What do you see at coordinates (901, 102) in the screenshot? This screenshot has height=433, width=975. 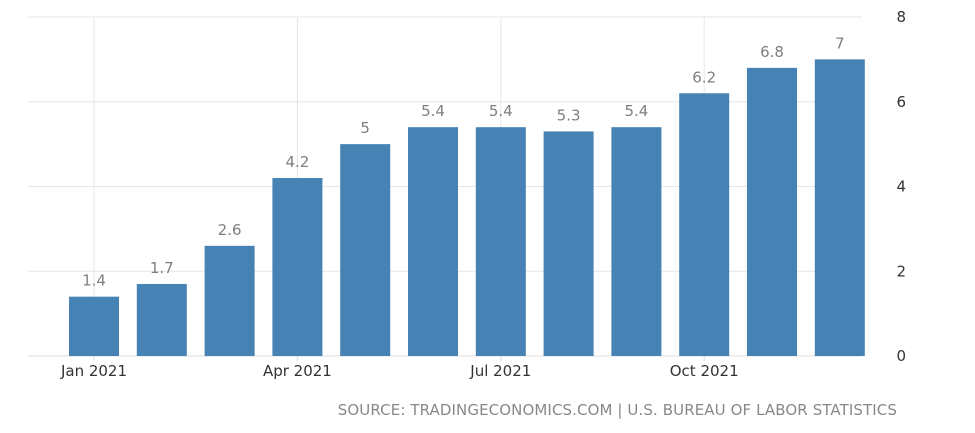 I see `y-tick-label: 6` at bounding box center [901, 102].